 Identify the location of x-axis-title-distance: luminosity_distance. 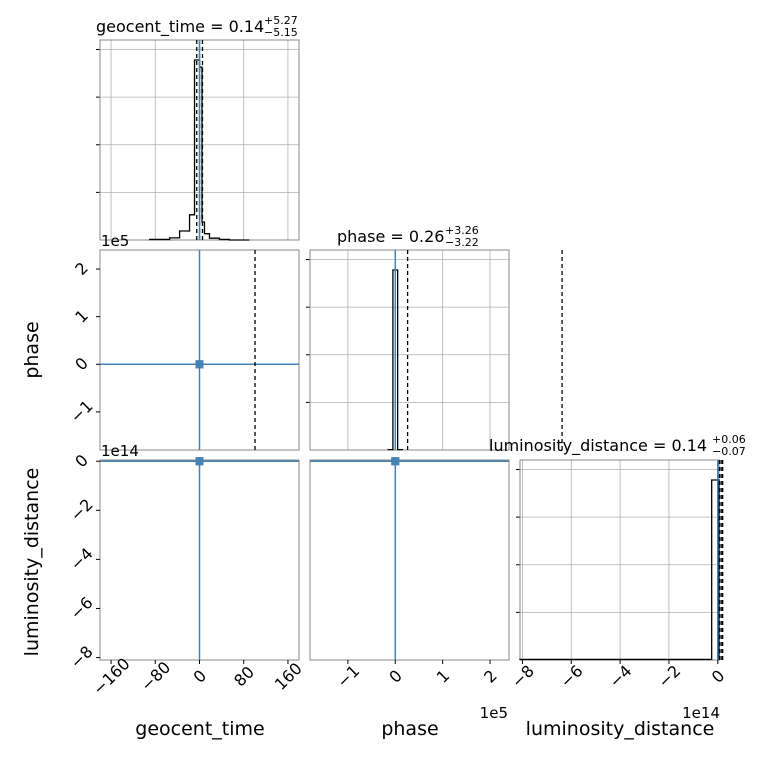
(620, 729).